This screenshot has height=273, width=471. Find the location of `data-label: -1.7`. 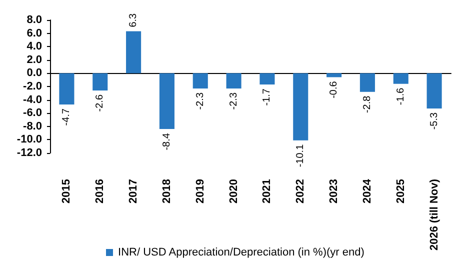

data-label: -1.7 is located at coordinates (267, 97).